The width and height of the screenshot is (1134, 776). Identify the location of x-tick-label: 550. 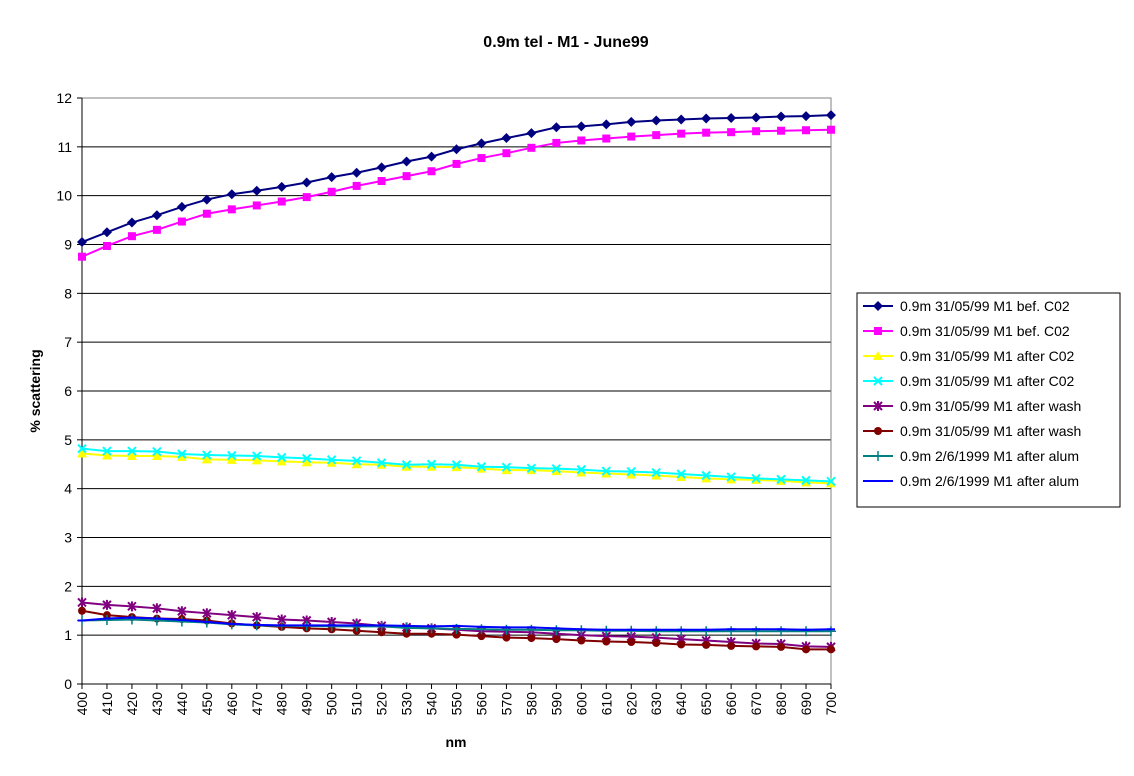
(457, 704).